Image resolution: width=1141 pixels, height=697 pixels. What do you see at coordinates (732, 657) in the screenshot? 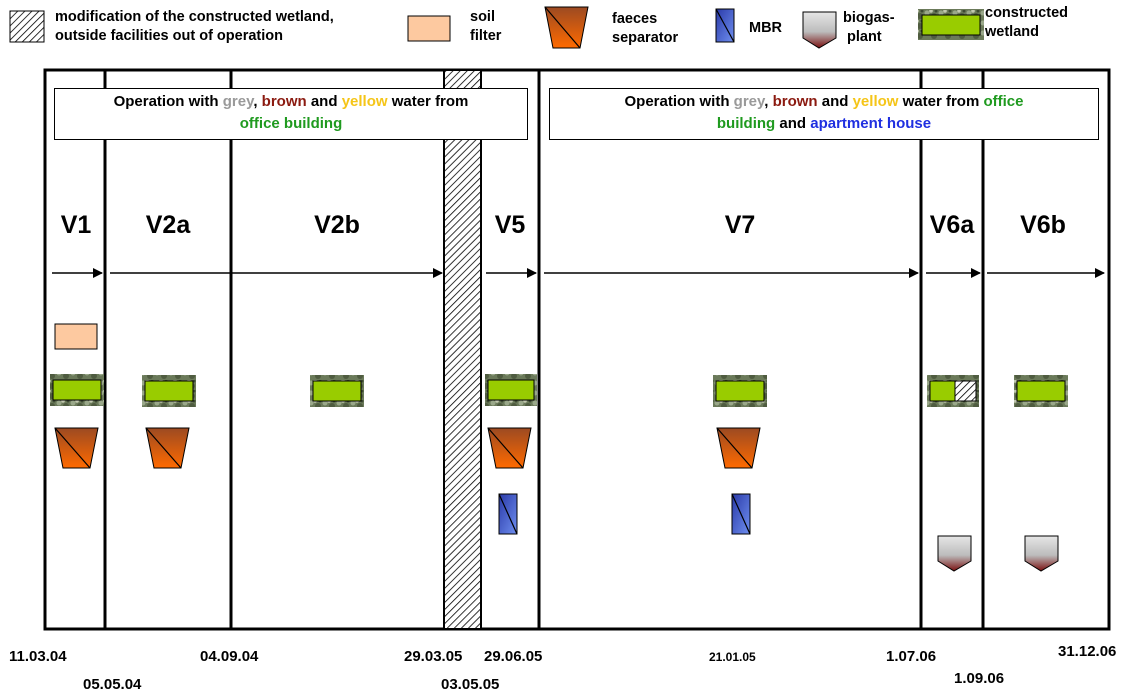
I see `date-label: 21.01.05` at bounding box center [732, 657].